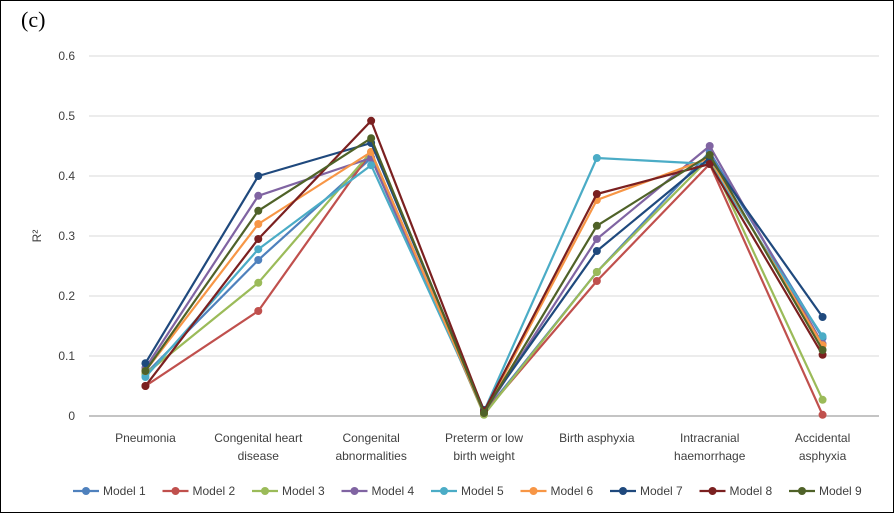  What do you see at coordinates (840, 491) in the screenshot?
I see `legend-label: Model 9` at bounding box center [840, 491].